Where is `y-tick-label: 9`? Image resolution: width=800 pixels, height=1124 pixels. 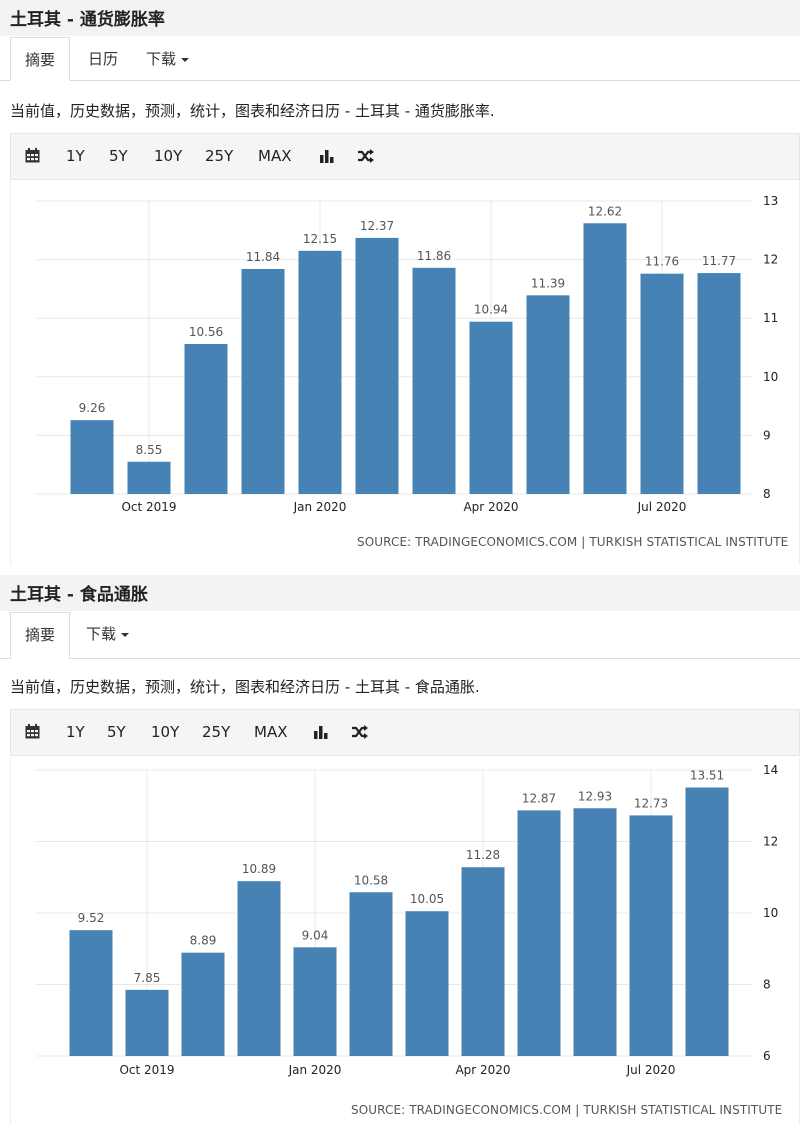 y-tick-label: 9 is located at coordinates (767, 435).